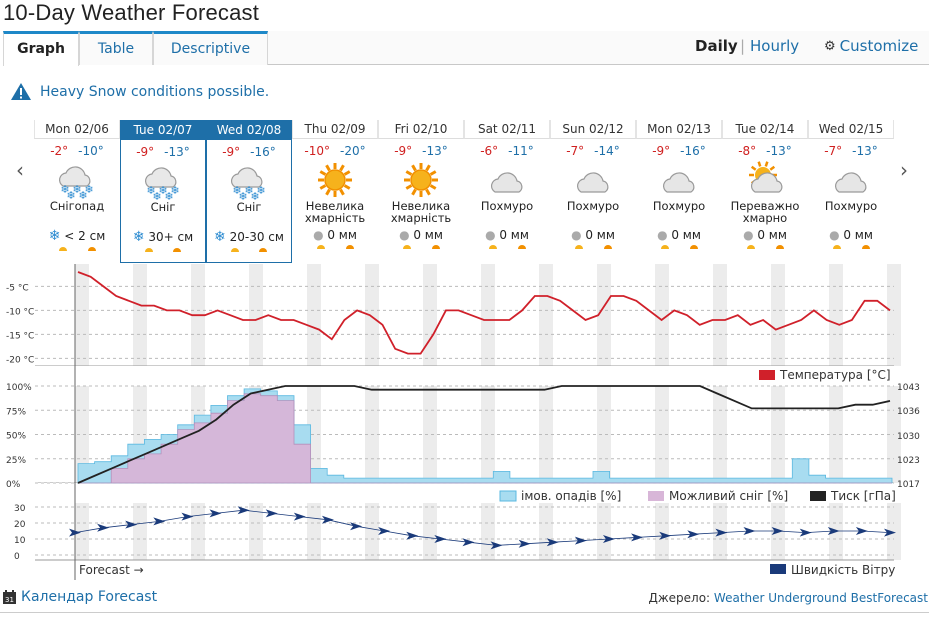  What do you see at coordinates (435, 151) in the screenshot?
I see `day-low: -13°` at bounding box center [435, 151].